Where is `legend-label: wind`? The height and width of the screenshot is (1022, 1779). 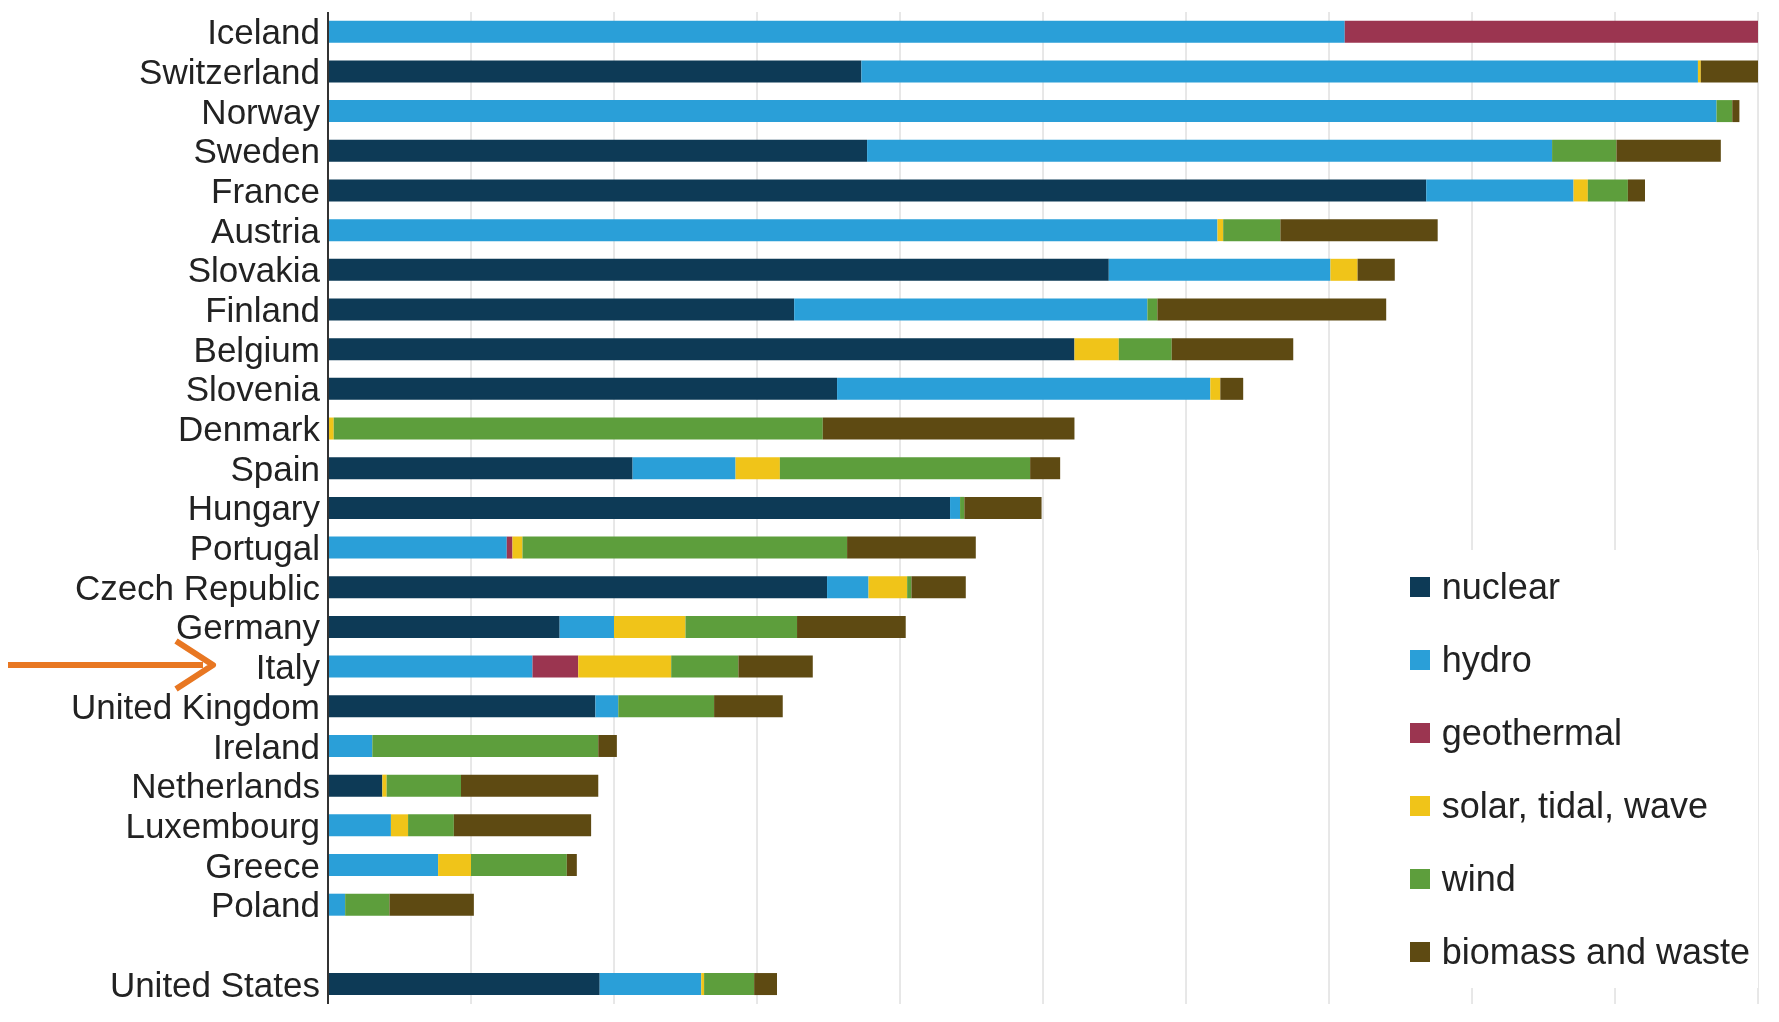
legend-label: wind is located at coordinates (1478, 878).